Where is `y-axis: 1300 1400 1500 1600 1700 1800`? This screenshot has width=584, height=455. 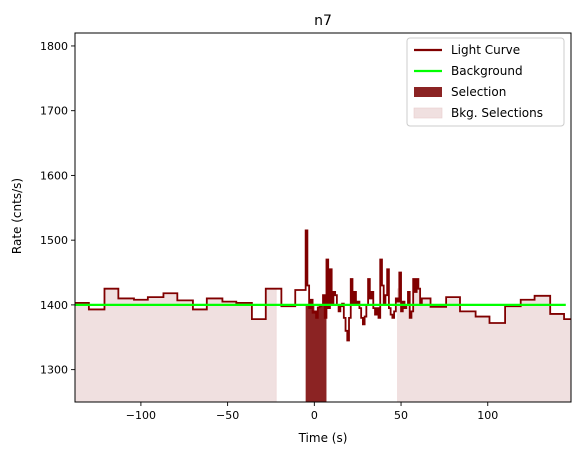 y-axis: 1300 1400 1500 1600 1700 1800 is located at coordinates (57, 208).